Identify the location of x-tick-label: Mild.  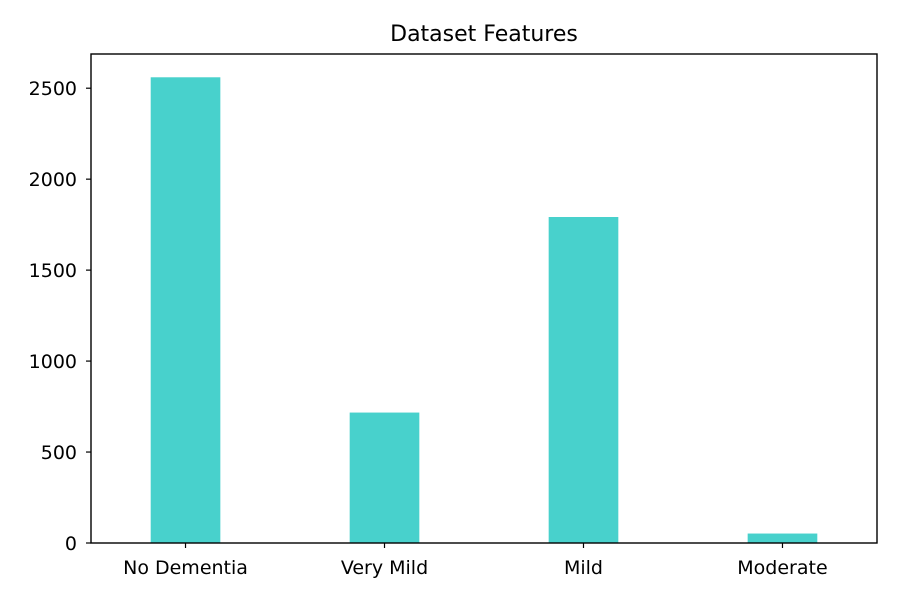
(583, 568).